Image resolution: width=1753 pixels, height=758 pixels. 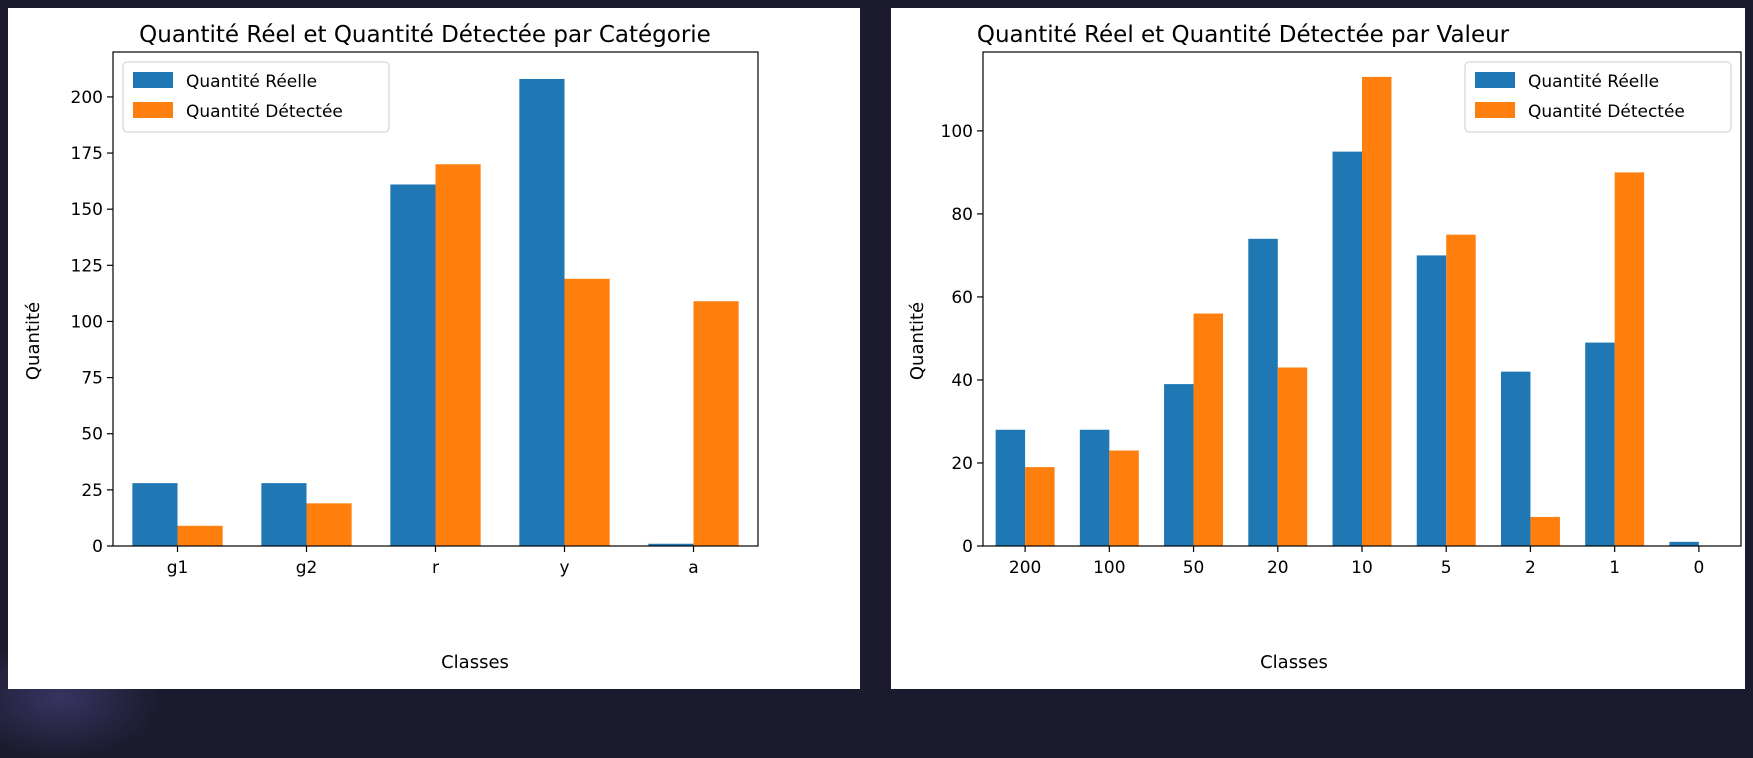 What do you see at coordinates (178, 568) in the screenshot?
I see `x-tick-label: g1` at bounding box center [178, 568].